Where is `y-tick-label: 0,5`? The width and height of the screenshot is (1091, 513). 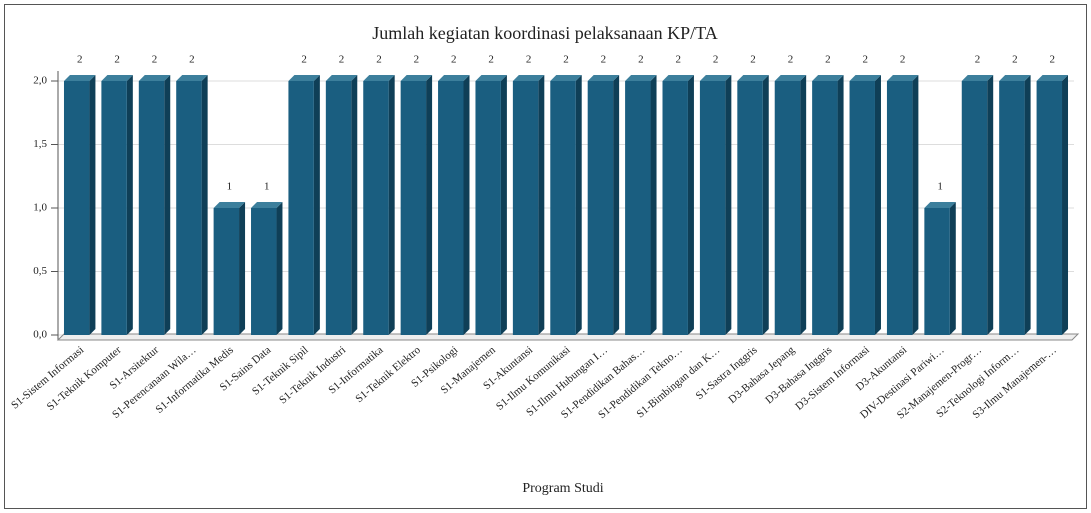
y-tick-label: 0,5 is located at coordinates (40, 271).